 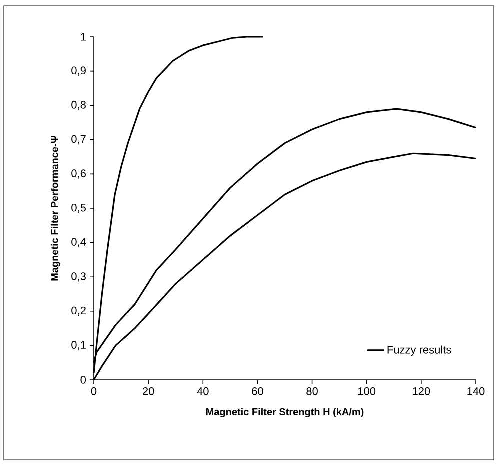 I want to click on x-tick-label: 60, so click(x=258, y=392).